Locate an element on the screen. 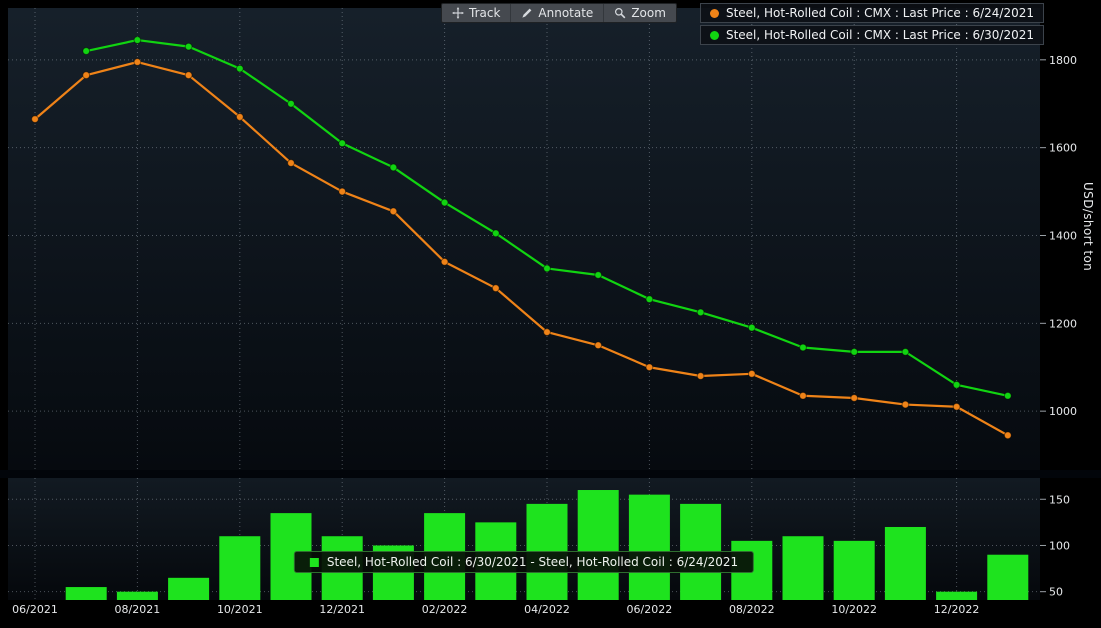  orange-series-marker-icon is located at coordinates (714, 13).